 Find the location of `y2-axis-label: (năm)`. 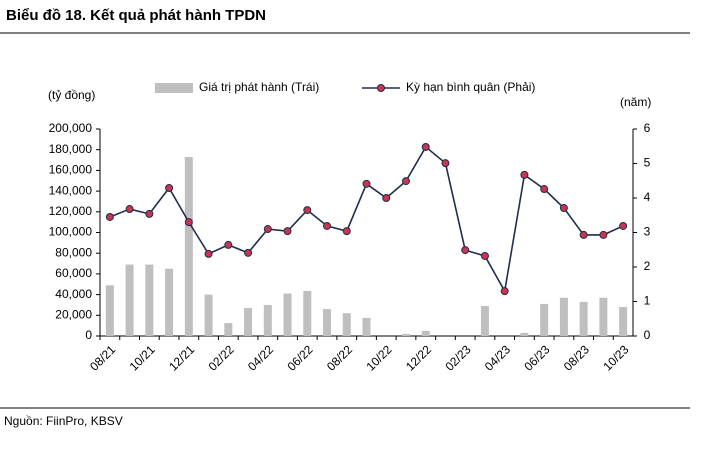

y2-axis-label: (năm) is located at coordinates (635, 102).